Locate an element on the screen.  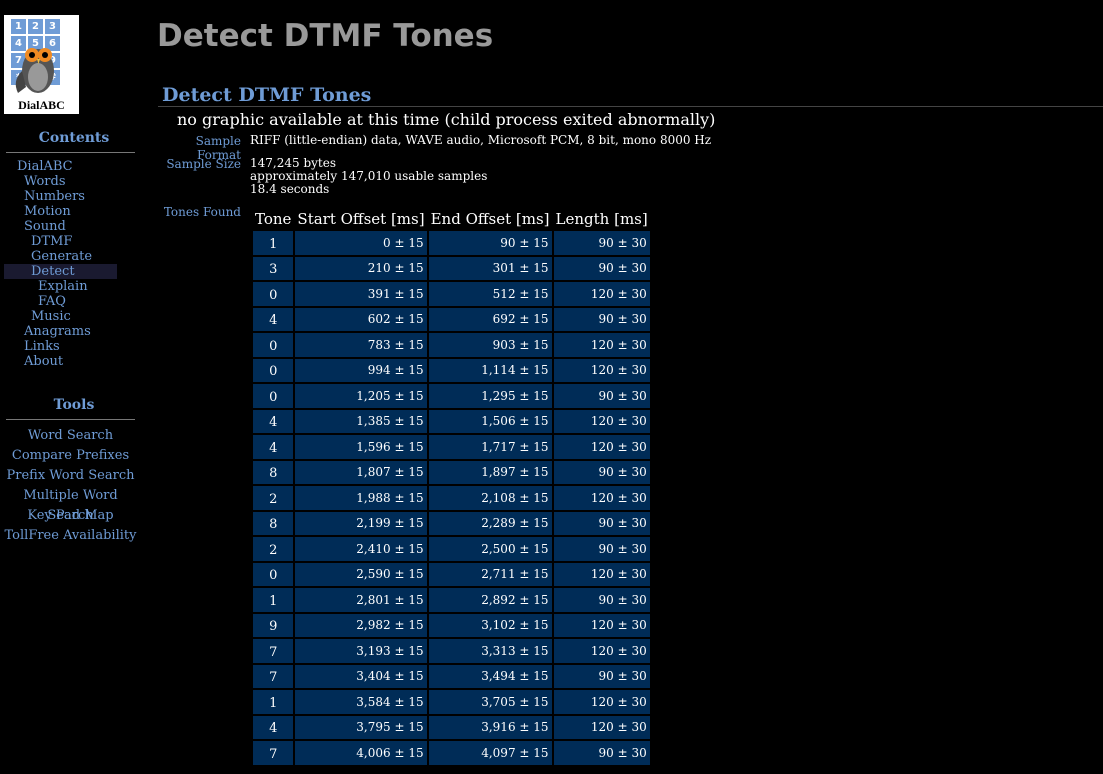
table-row: 3 210 ± 15 301 ± 15 90 ± 30 is located at coordinates (451, 268).